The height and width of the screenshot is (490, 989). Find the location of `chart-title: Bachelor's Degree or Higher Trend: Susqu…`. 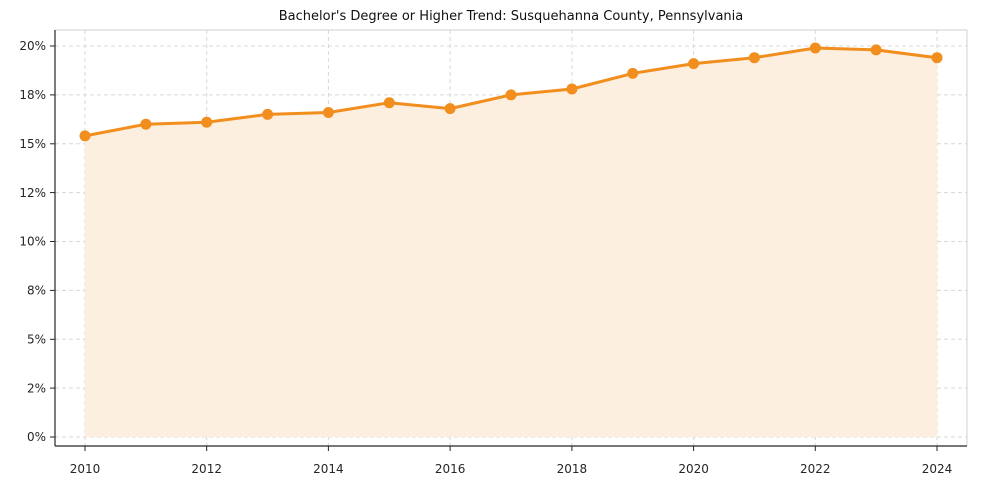

chart-title: Bachelor's Degree or Higher Trend: Susqu… is located at coordinates (511, 16).